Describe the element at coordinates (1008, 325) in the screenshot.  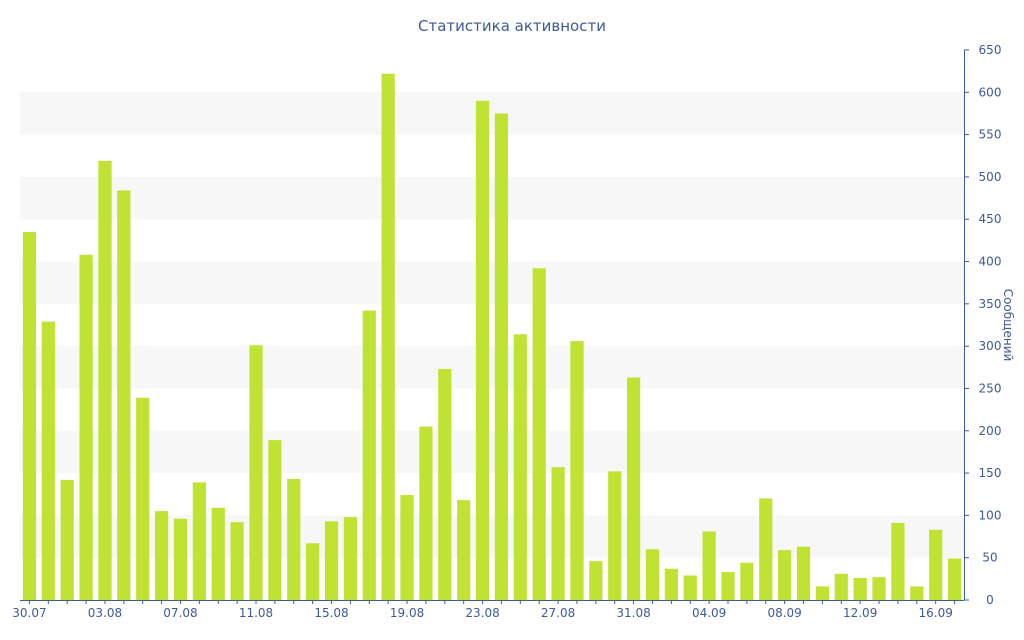
I see `y-axis-title: Сообщений` at that location.